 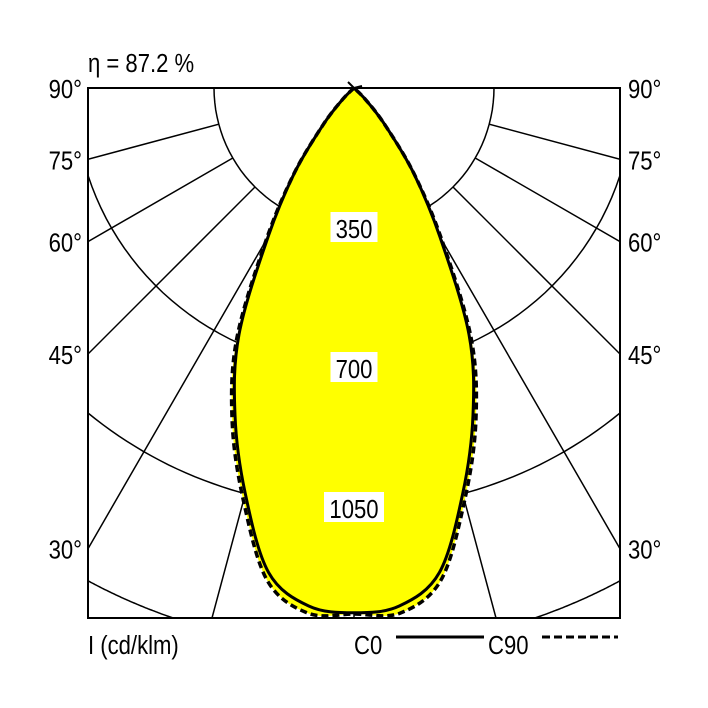 I want to click on angle-label-90-right: 90°, so click(x=644, y=89).